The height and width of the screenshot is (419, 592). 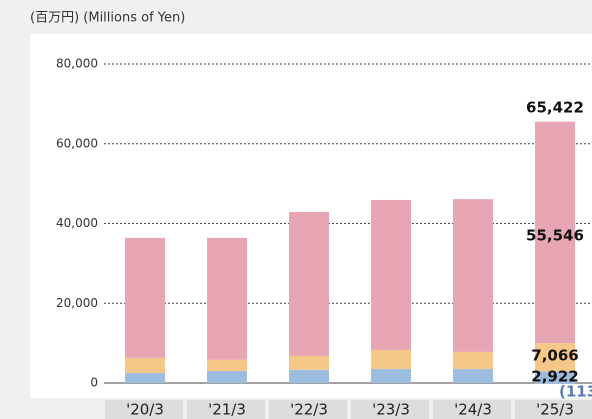 I want to click on x-tick-label: '25/3, so click(x=555, y=410).